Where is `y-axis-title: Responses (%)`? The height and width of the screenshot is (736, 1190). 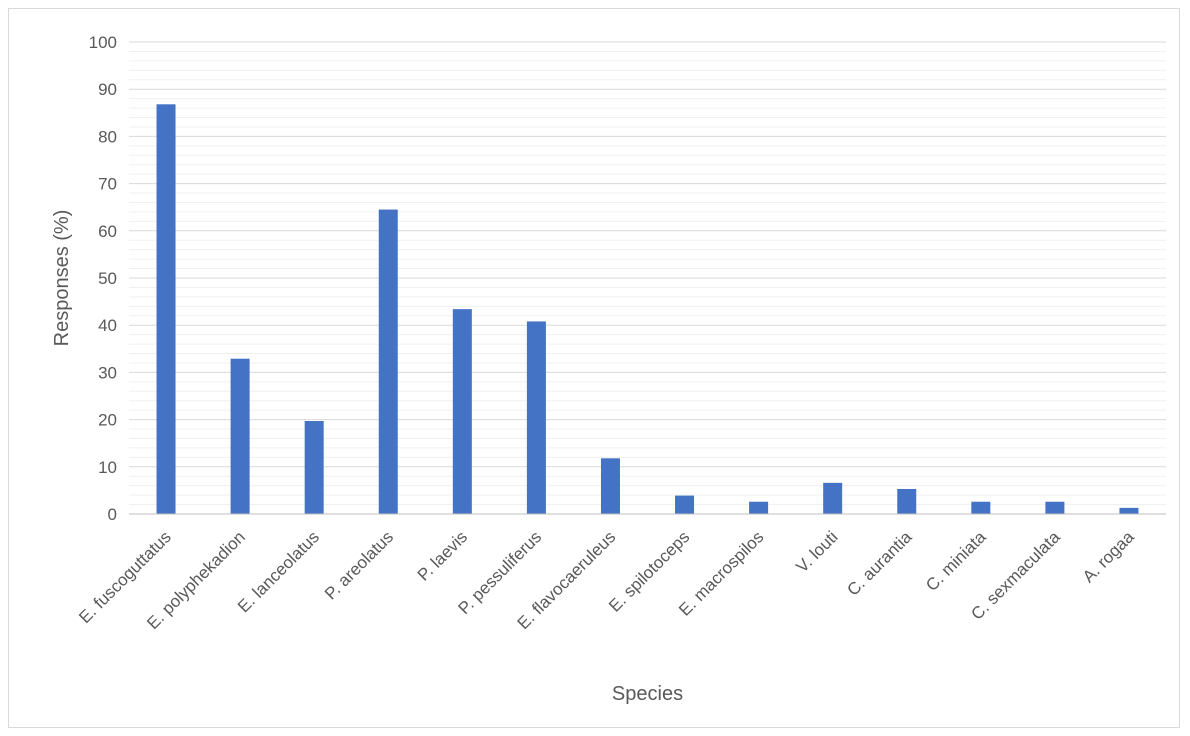
y-axis-title: Responses (%) is located at coordinates (62, 278).